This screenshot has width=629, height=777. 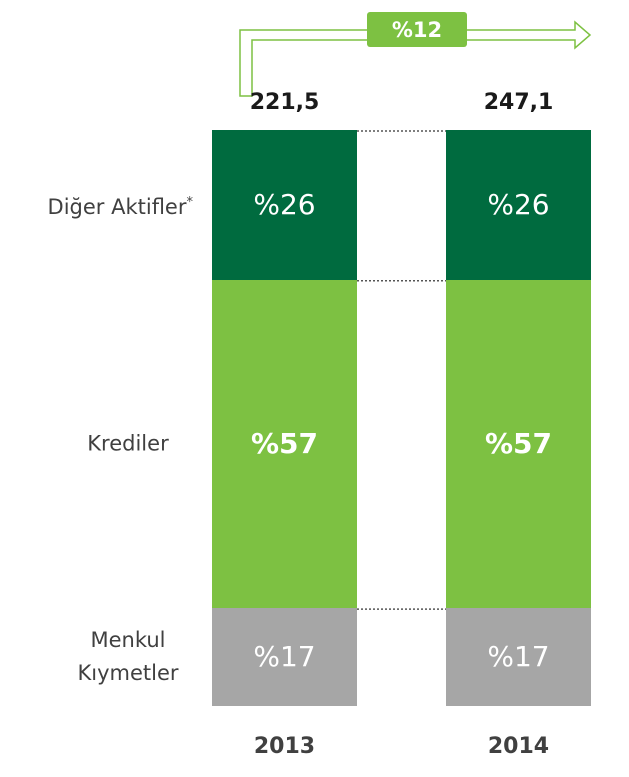 I want to click on growth-label: %12, so click(x=417, y=30).